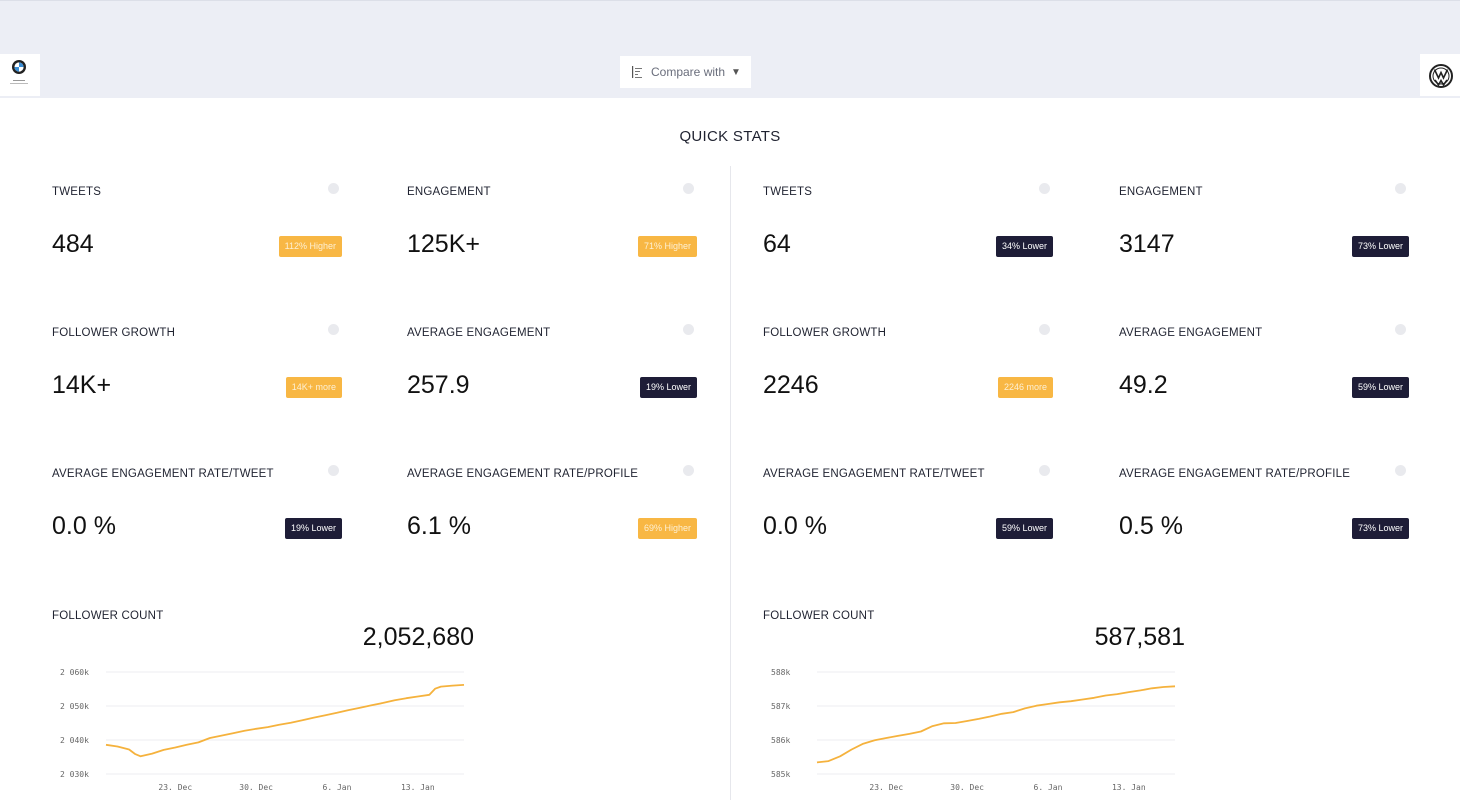  Describe the element at coordinates (74, 740) in the screenshot. I see `y-tick-label: 2 040k` at that location.